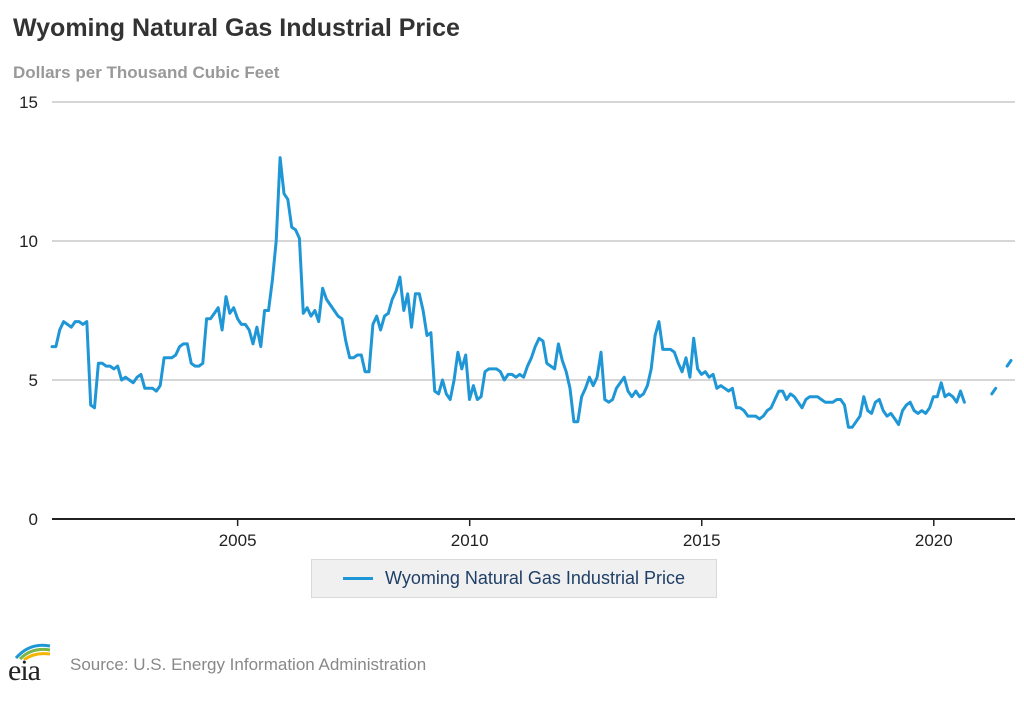 The height and width of the screenshot is (709, 1024). Describe the element at coordinates (238, 540) in the screenshot. I see `x-tick-label: 2005` at that location.